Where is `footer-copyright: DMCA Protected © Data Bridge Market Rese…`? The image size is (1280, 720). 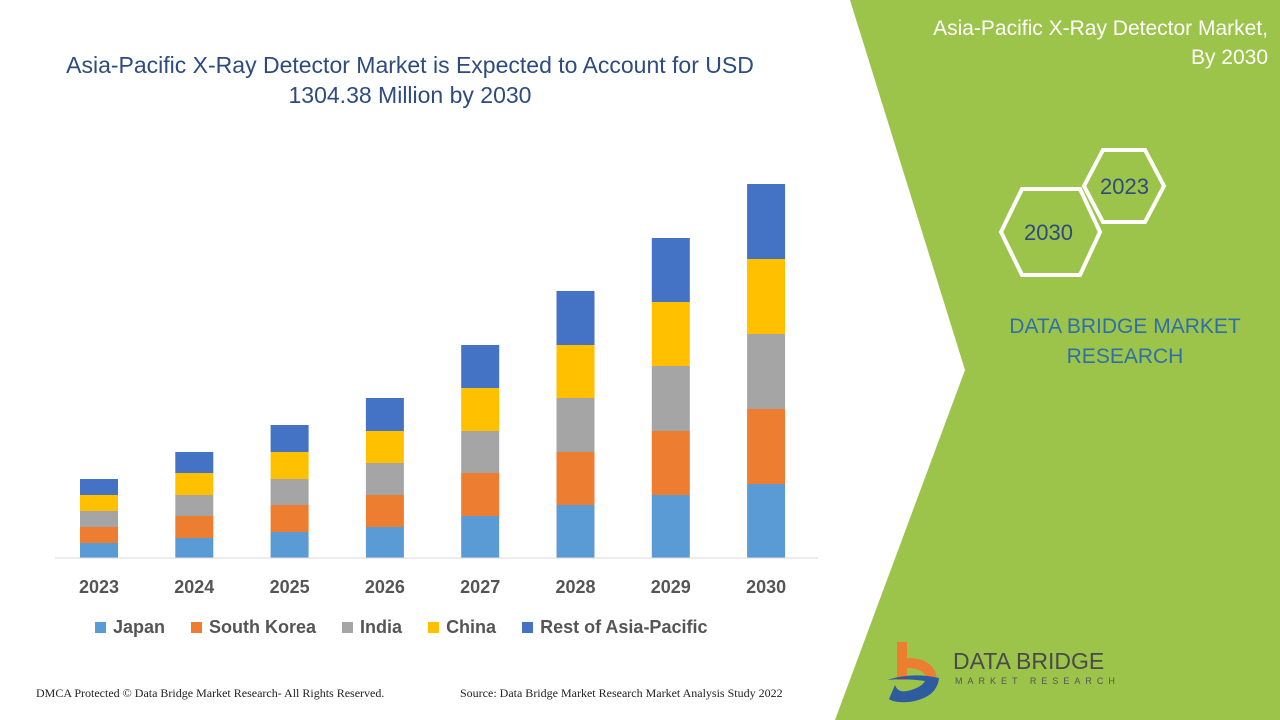 footer-copyright: DMCA Protected © Data Bridge Market Rese… is located at coordinates (210, 693).